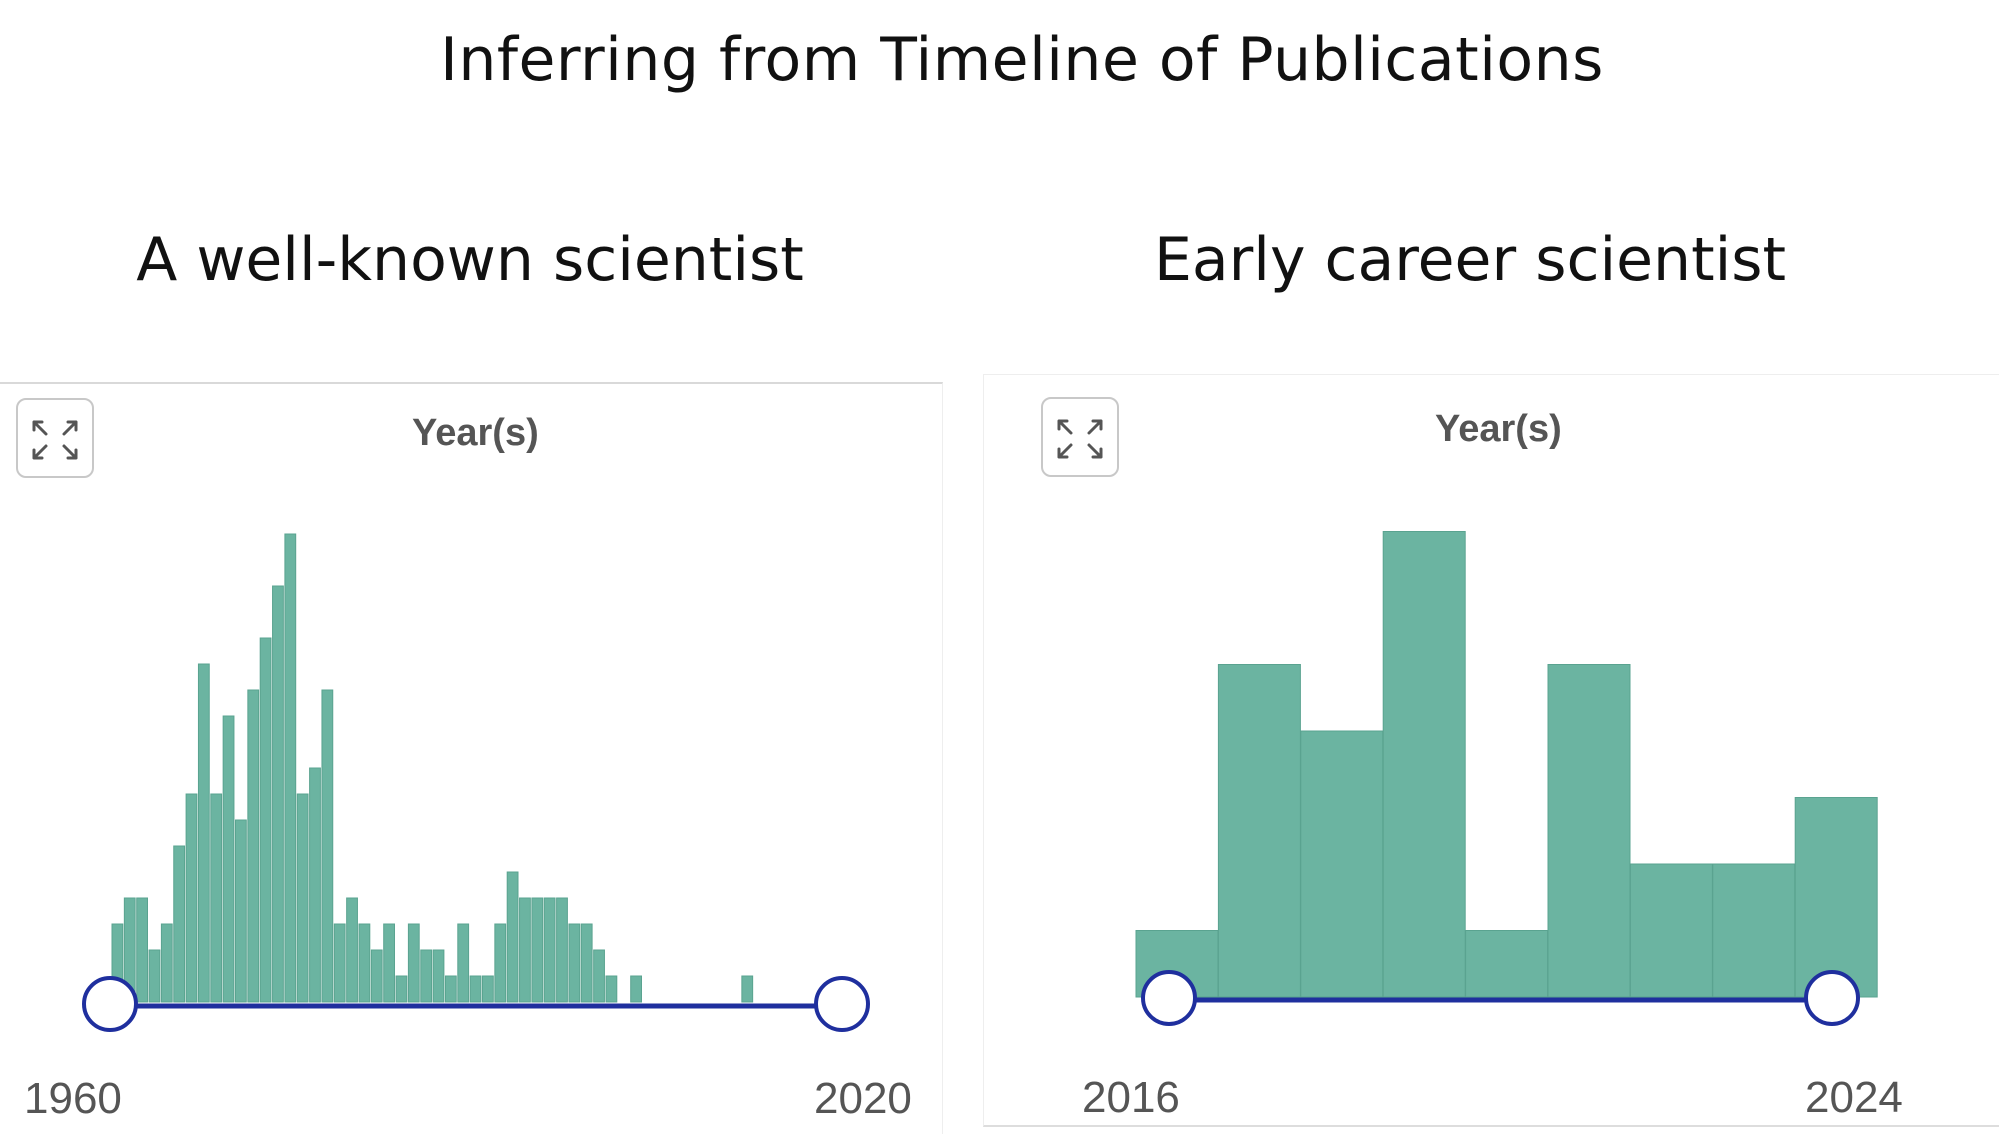  I want to click on range-min-label: 1960, so click(73, 1098).